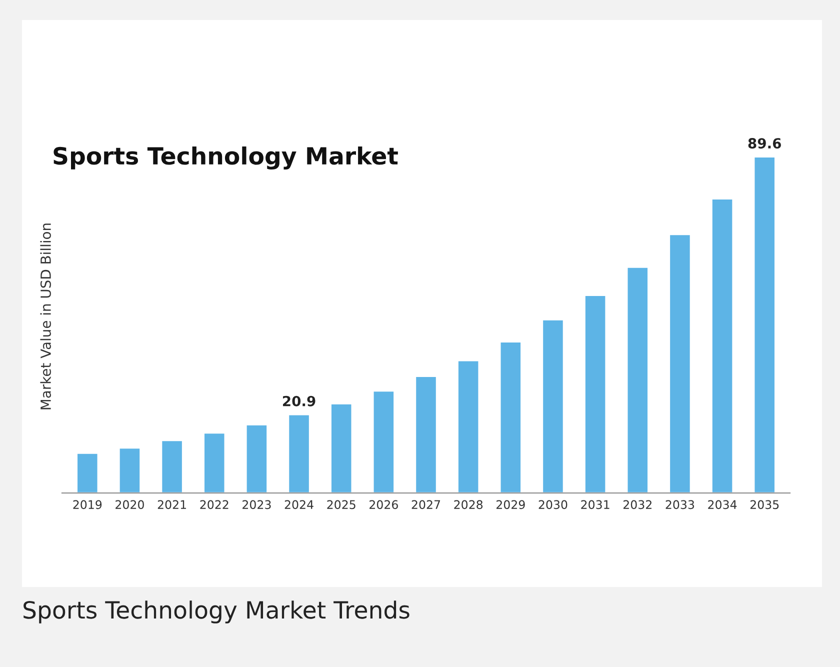 The height and width of the screenshot is (667, 840). Describe the element at coordinates (130, 505) in the screenshot. I see `x-tick-label: 2020` at that location.